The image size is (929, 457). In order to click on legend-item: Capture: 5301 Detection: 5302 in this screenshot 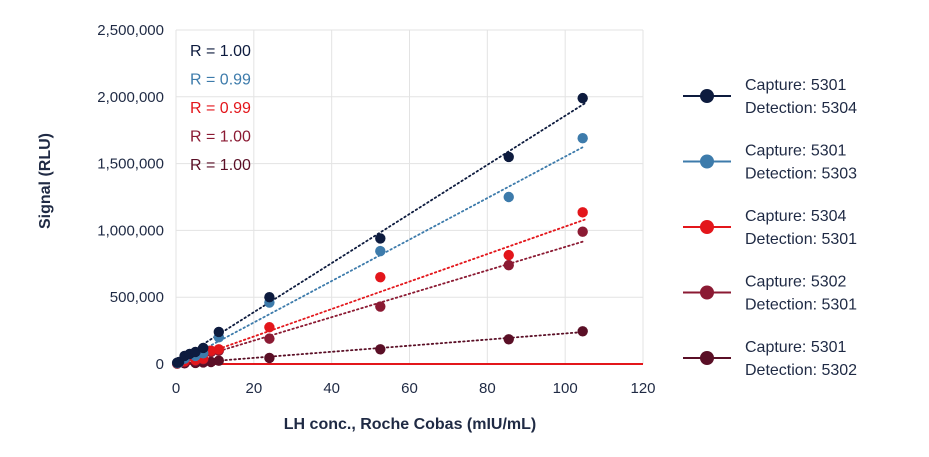, I will do `click(770, 359)`.